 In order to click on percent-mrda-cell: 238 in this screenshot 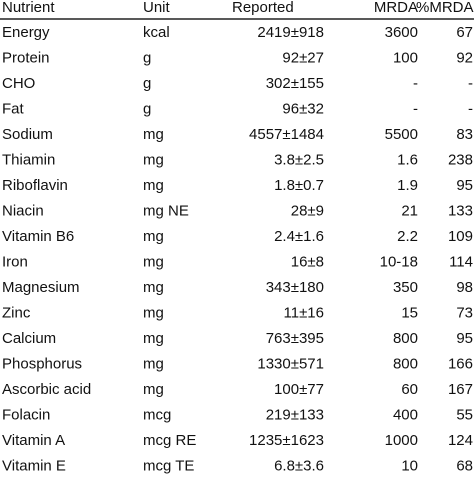, I will do `click(460, 159)`.